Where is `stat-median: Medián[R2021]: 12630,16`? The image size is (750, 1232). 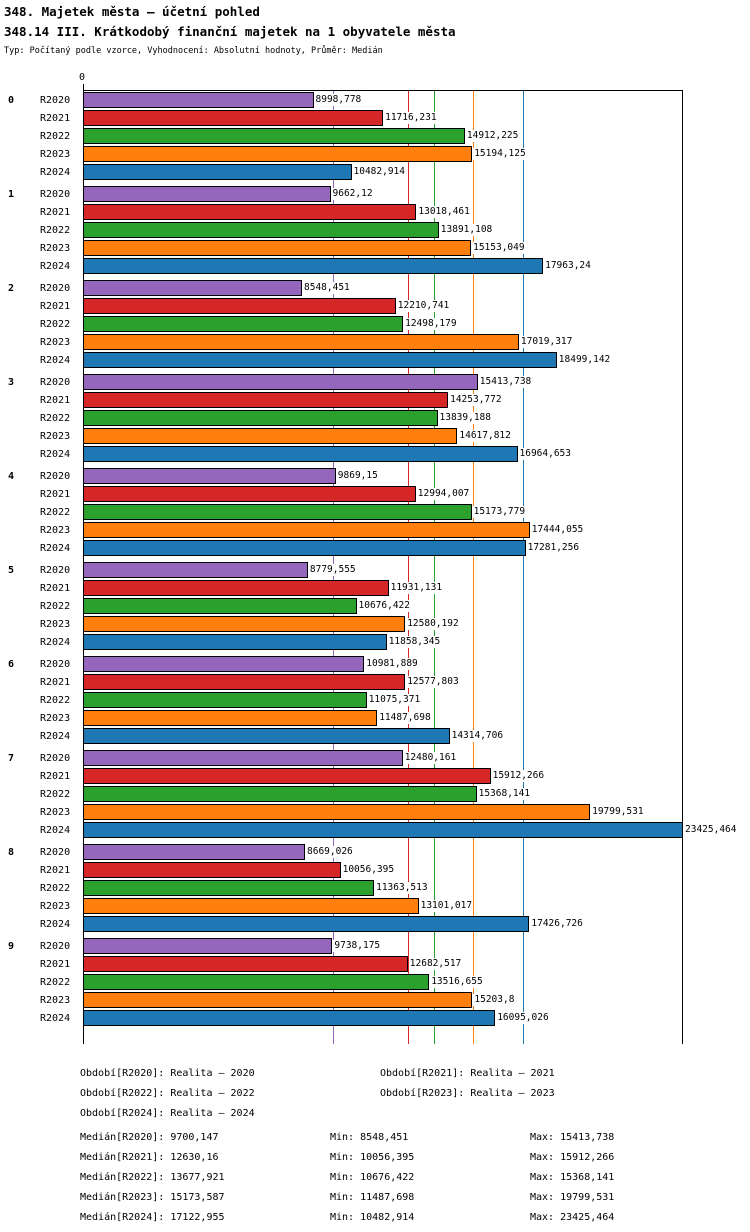
stat-median: Medián[R2021]: 12630,16 is located at coordinates (149, 1157).